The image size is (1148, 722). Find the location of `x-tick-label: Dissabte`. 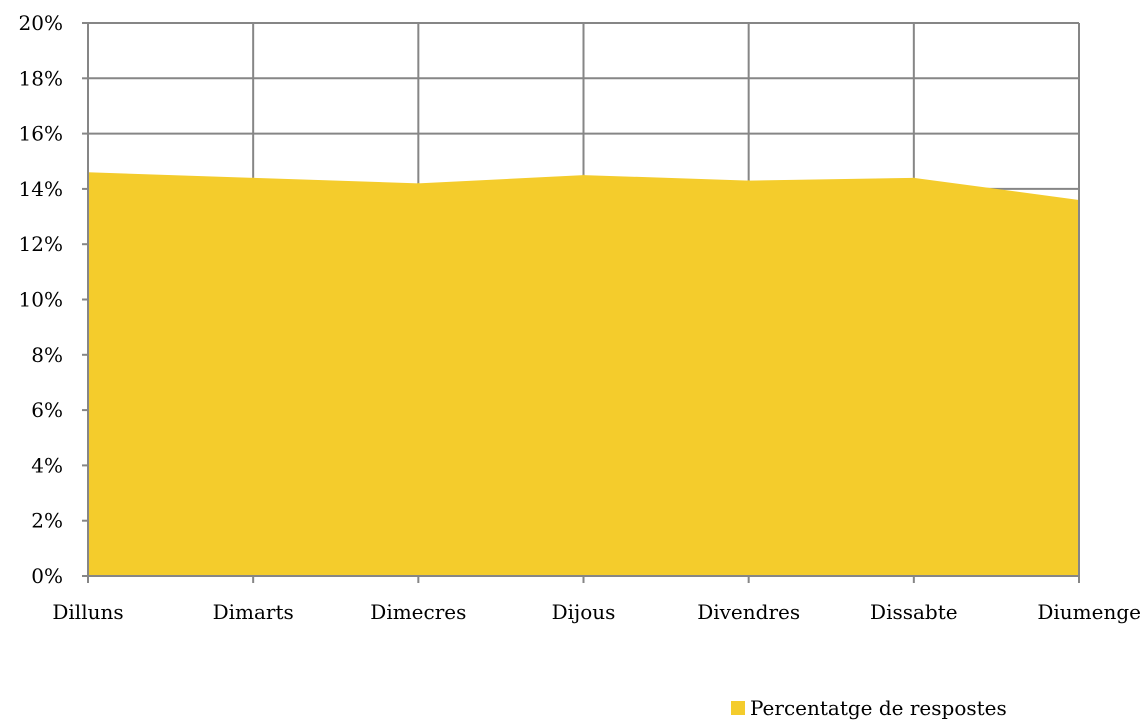

x-tick-label: Dissabte is located at coordinates (914, 612).